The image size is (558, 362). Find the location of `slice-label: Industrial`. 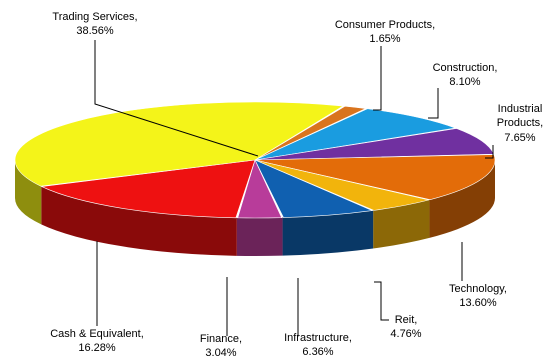

slice-label: Industrial is located at coordinates (520, 109).